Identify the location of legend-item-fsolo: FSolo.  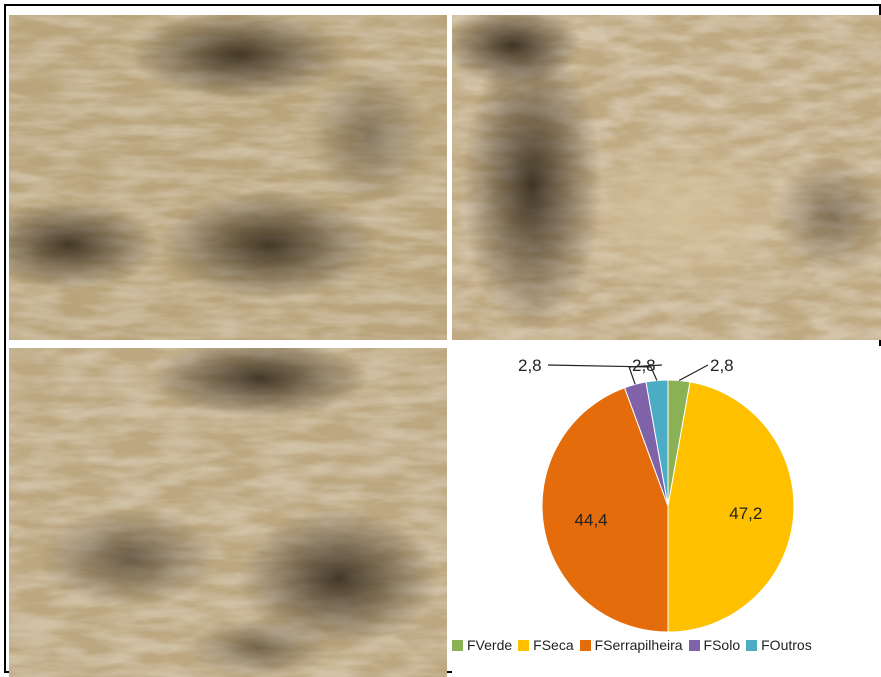
(714, 645).